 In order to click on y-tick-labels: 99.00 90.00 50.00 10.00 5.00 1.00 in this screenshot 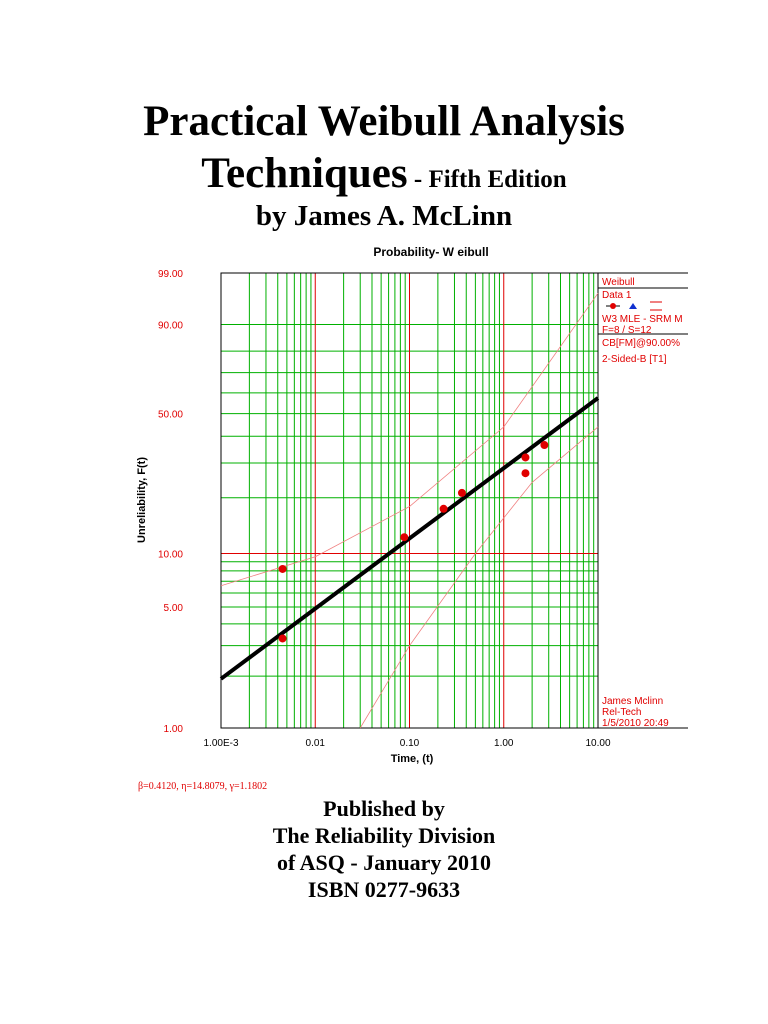, I will do `click(170, 502)`.